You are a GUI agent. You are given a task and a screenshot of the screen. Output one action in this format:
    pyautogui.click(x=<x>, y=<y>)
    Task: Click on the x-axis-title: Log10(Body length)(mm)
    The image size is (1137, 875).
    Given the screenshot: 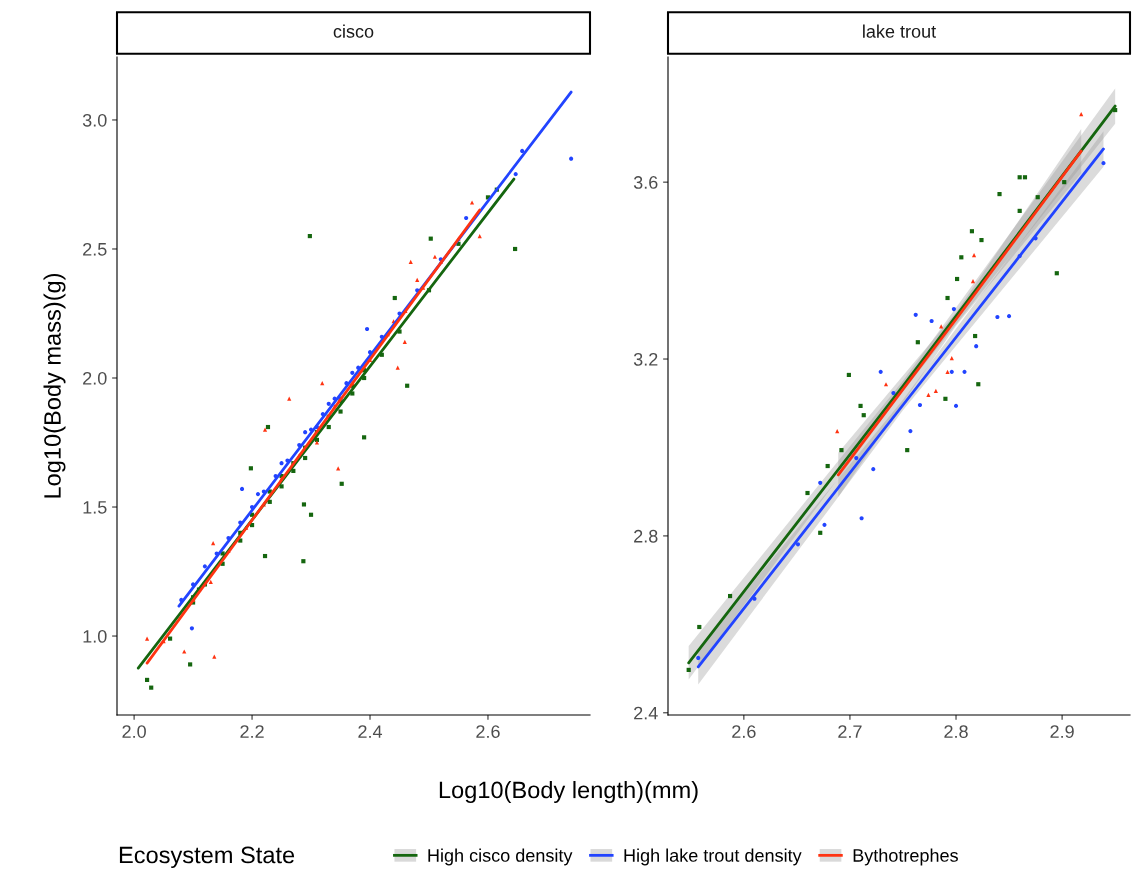 What is the action you would take?
    pyautogui.click(x=568, y=792)
    